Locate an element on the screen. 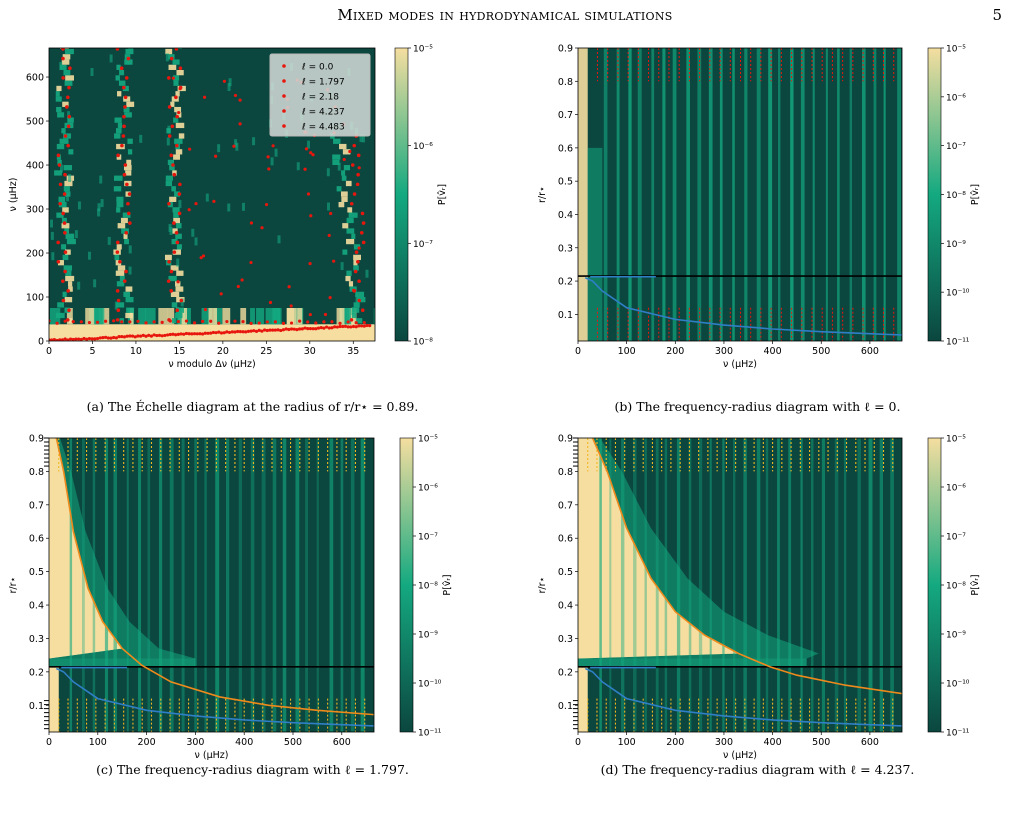  y-tick-label: 400 is located at coordinates (35, 166).